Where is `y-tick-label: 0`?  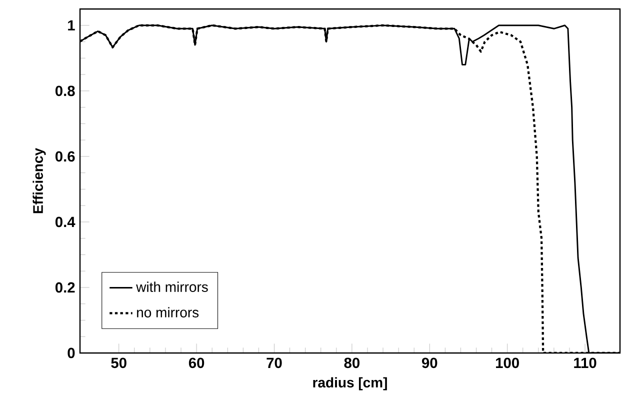 y-tick-label: 0 is located at coordinates (71, 353).